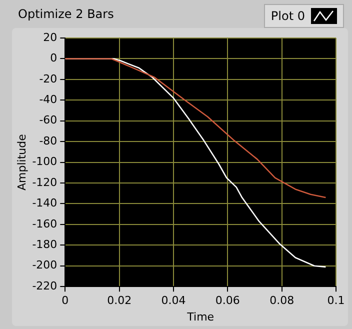  Describe the element at coordinates (48, 141) in the screenshot. I see `y-tick-label: -80` at that location.